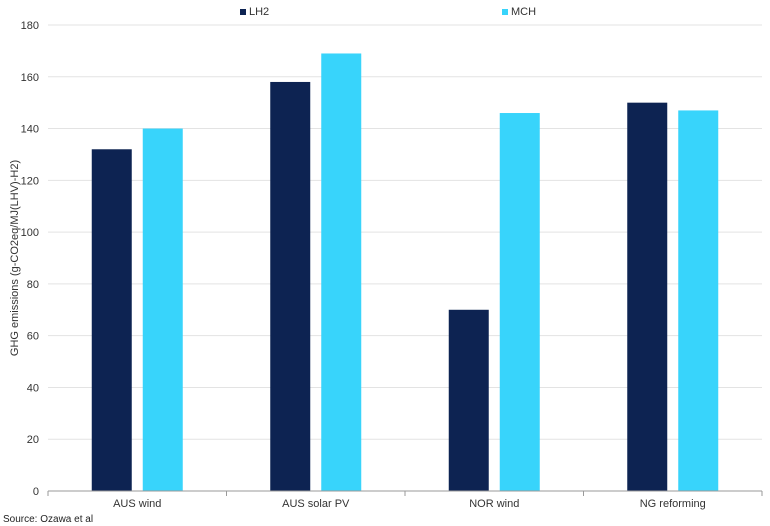  Describe the element at coordinates (30, 181) in the screenshot. I see `y-tick-label: 120` at that location.